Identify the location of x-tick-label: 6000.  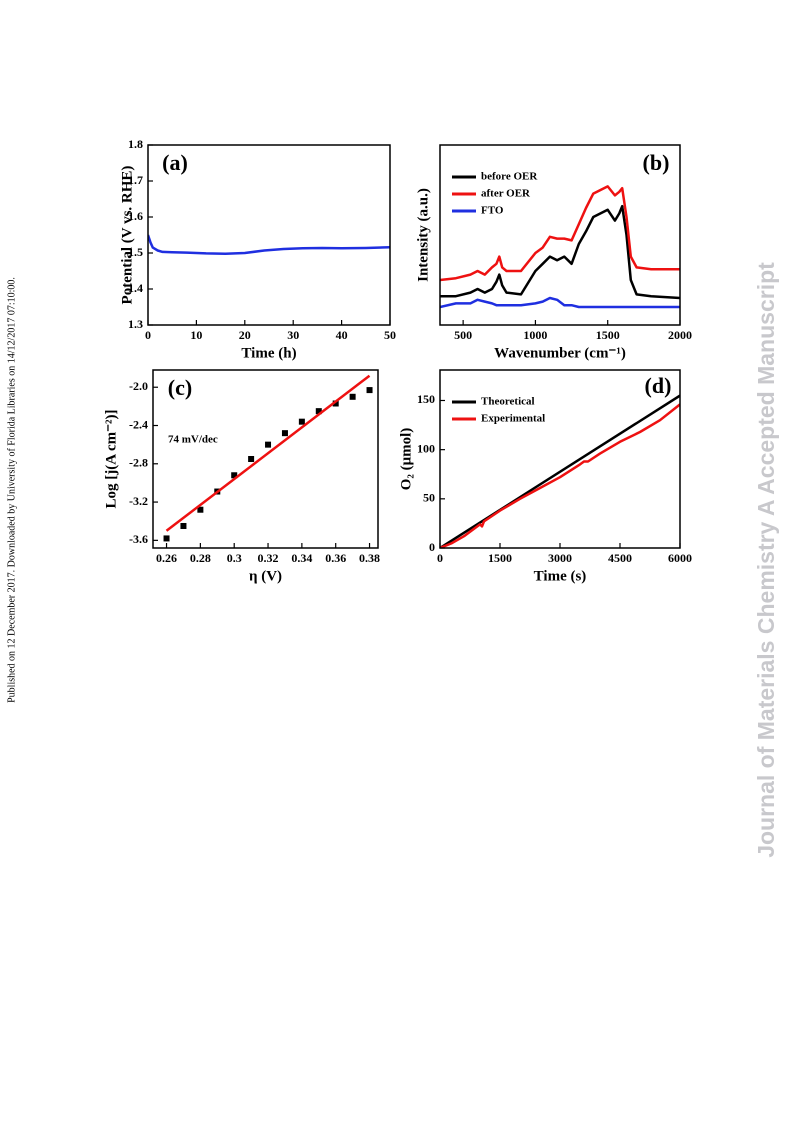
(680, 558).